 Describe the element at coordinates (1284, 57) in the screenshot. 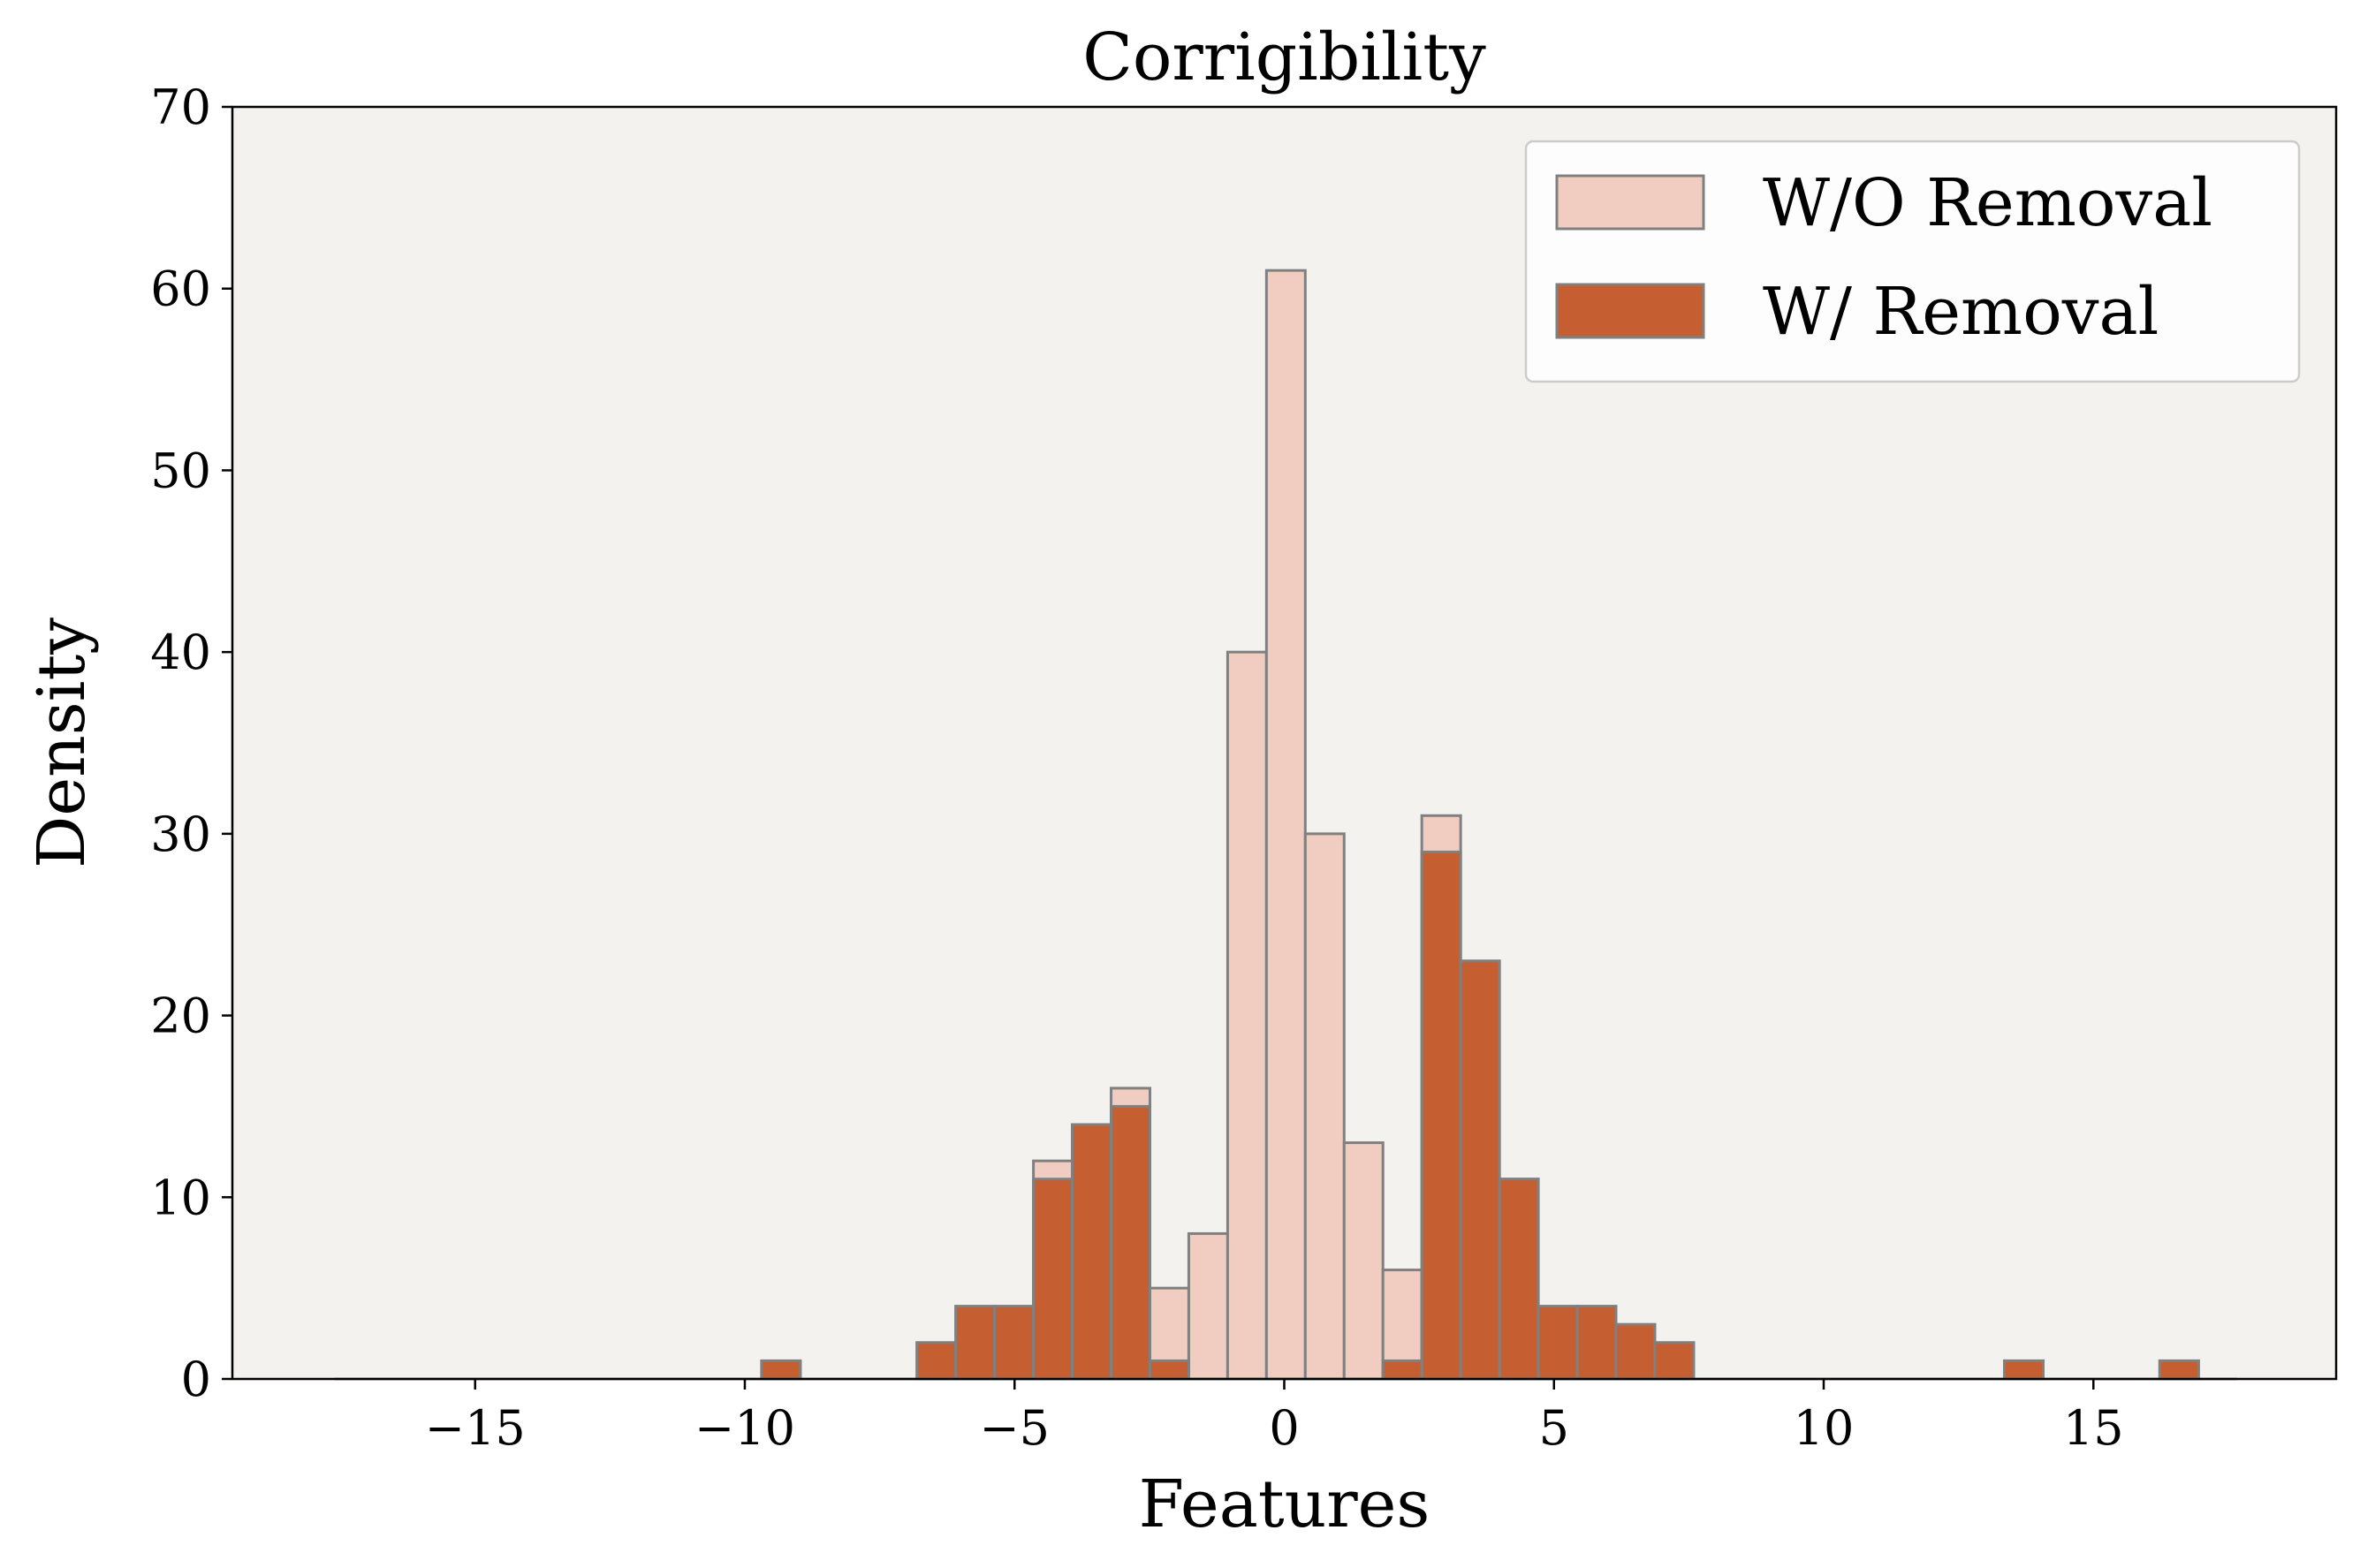

I see `chart-title: Corrigibility` at that location.